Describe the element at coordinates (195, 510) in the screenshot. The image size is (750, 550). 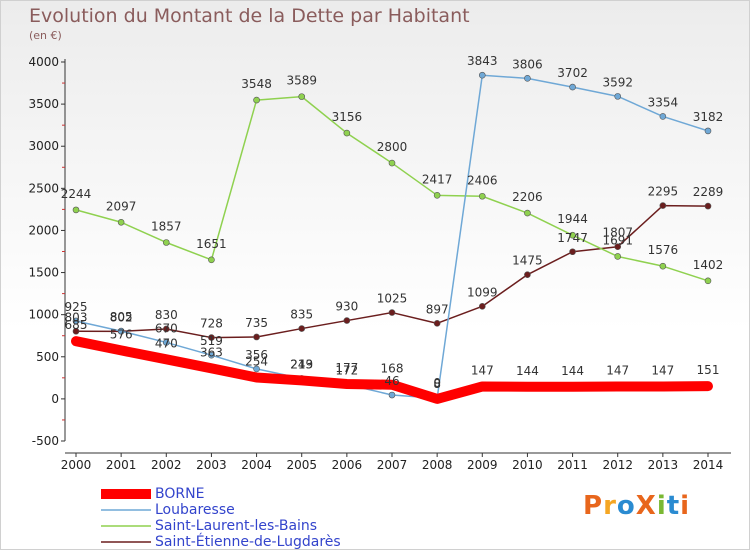
I see `legend-label: Loubaresse` at that location.